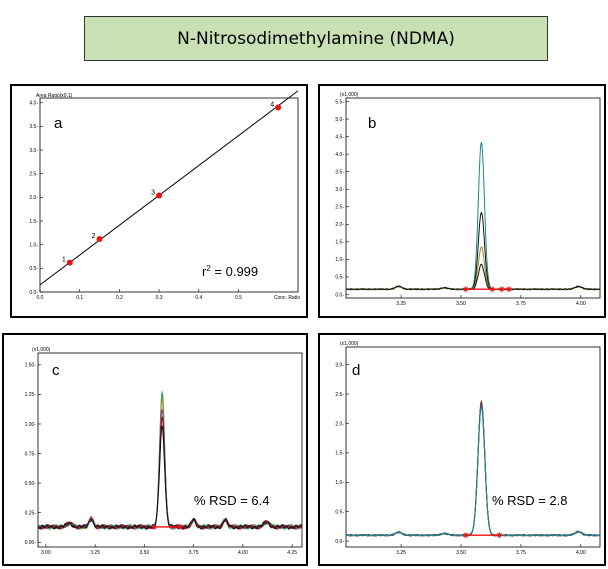  What do you see at coordinates (31, 395) in the screenshot?
I see `y-tick-label: 1.25-` at bounding box center [31, 395].